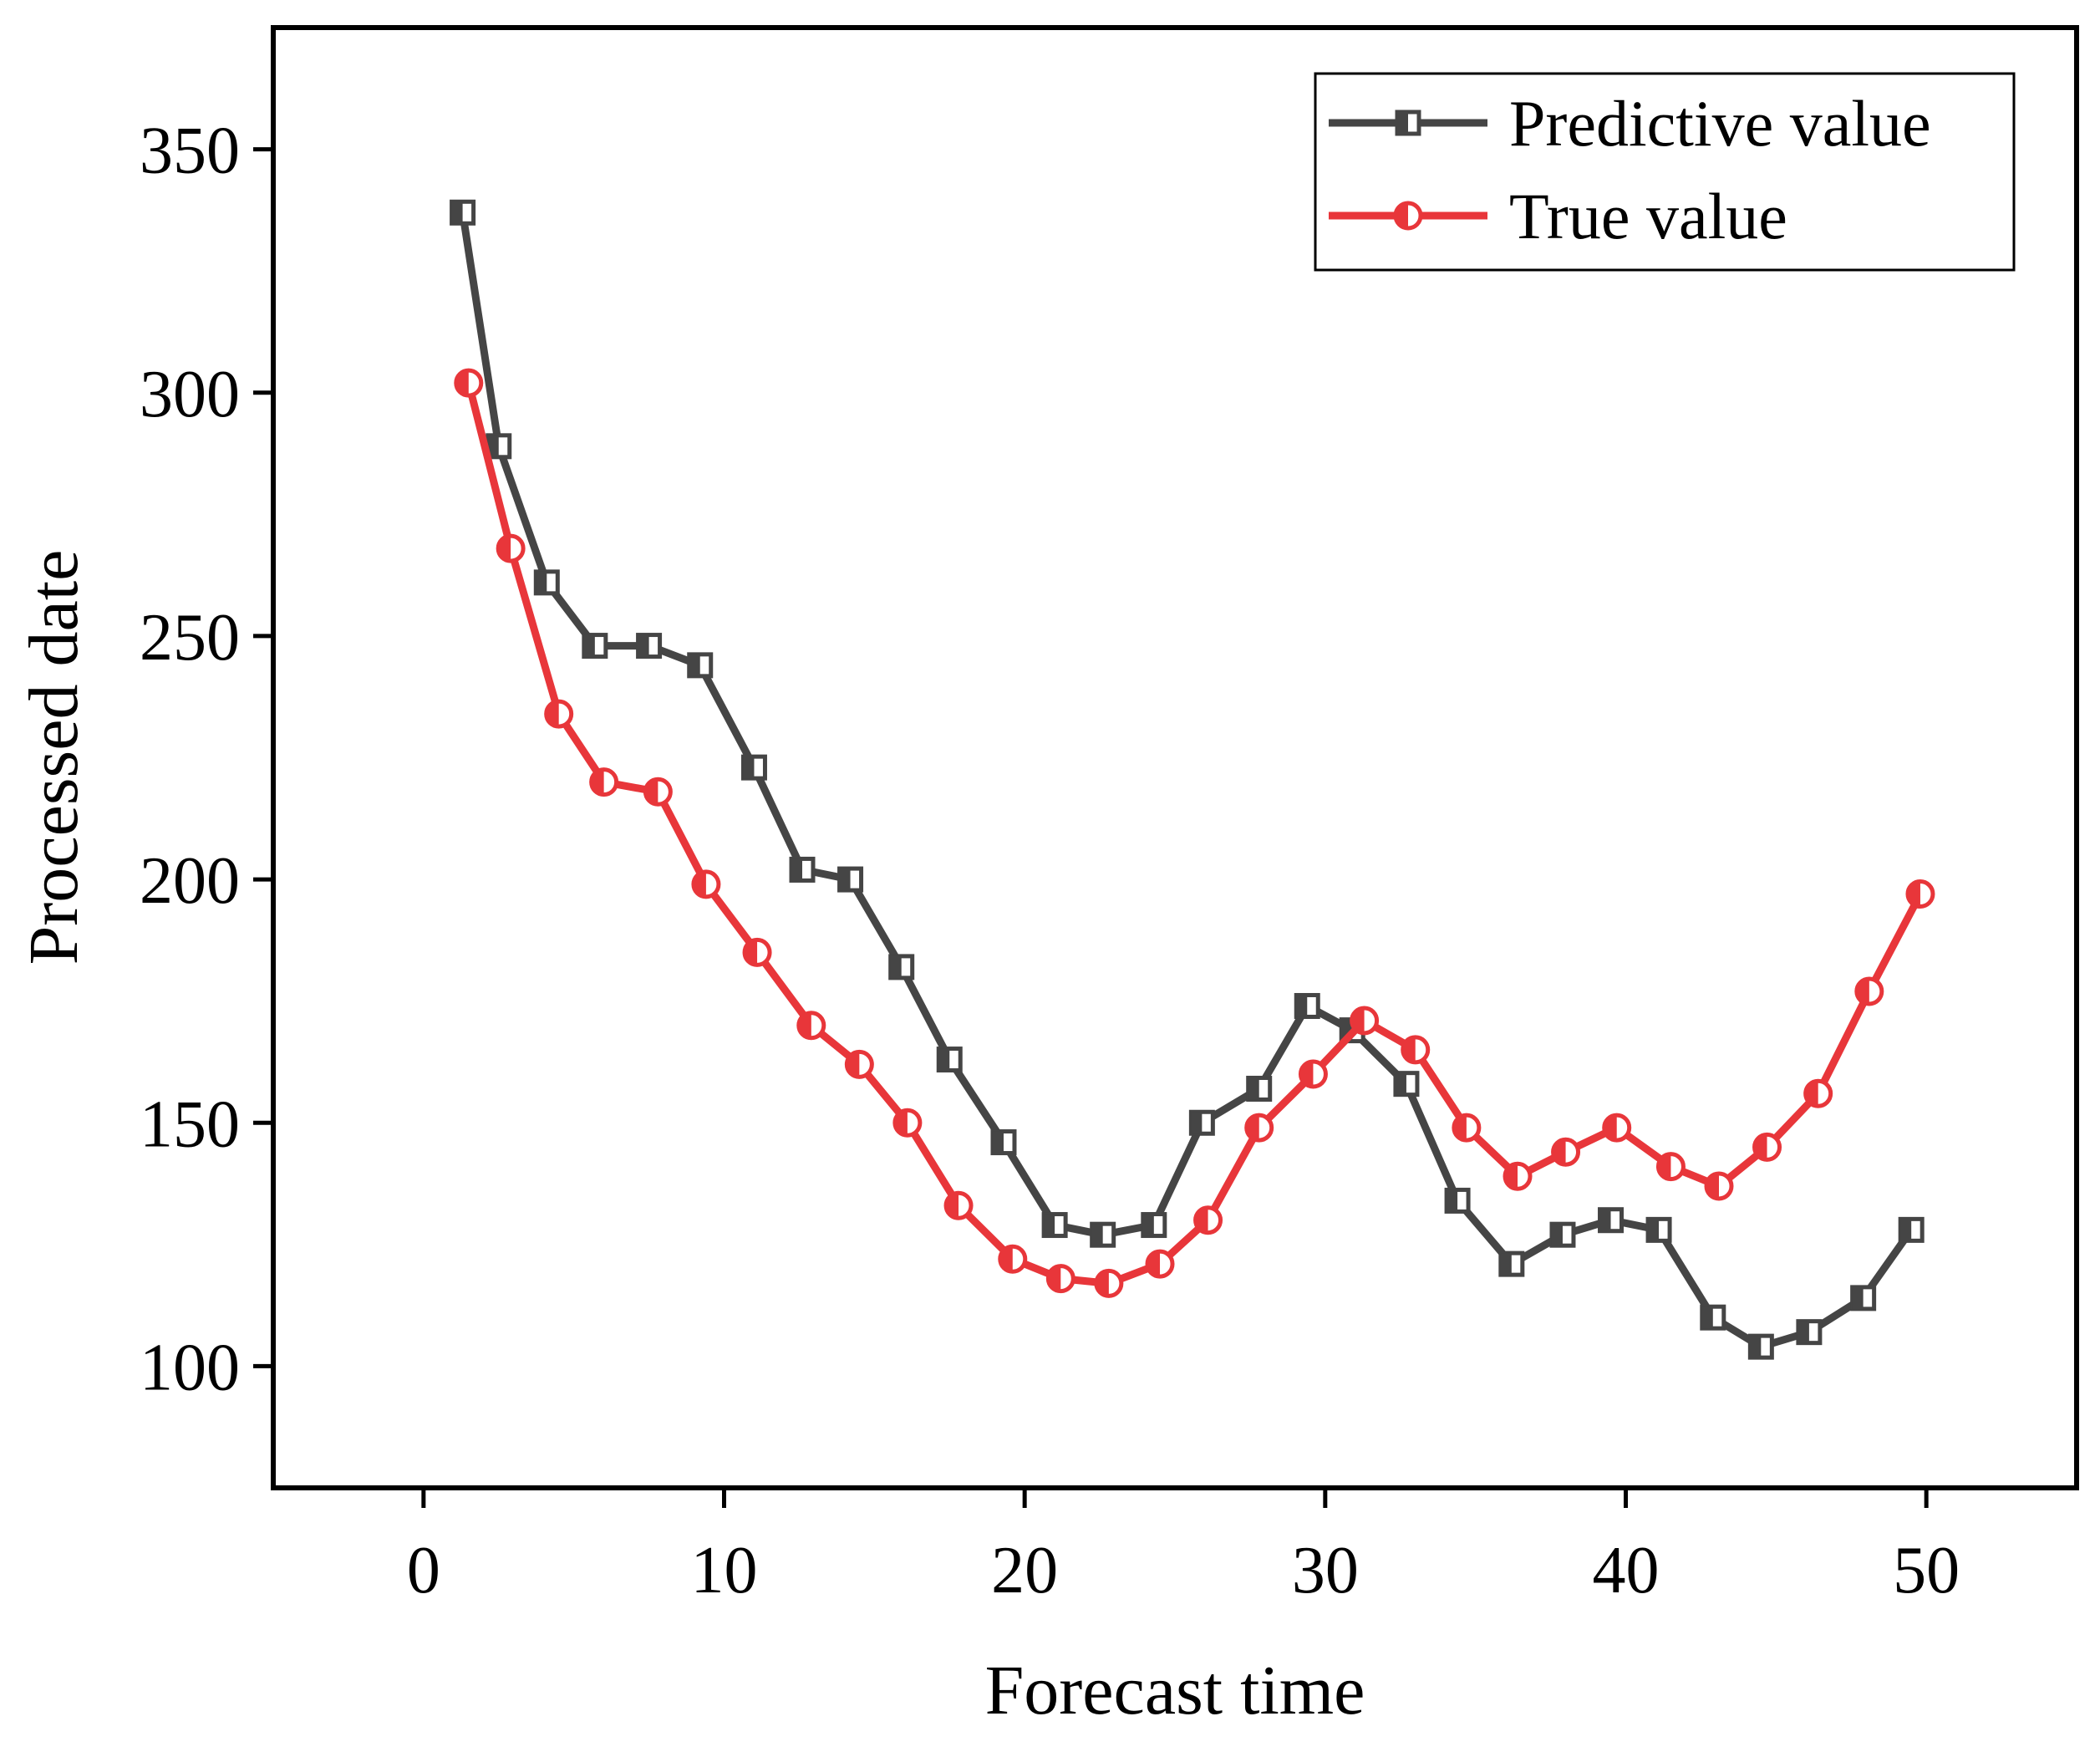 The width and height of the screenshot is (2100, 1752). What do you see at coordinates (1627, 1571) in the screenshot?
I see `x-tick-label: 40` at bounding box center [1627, 1571].